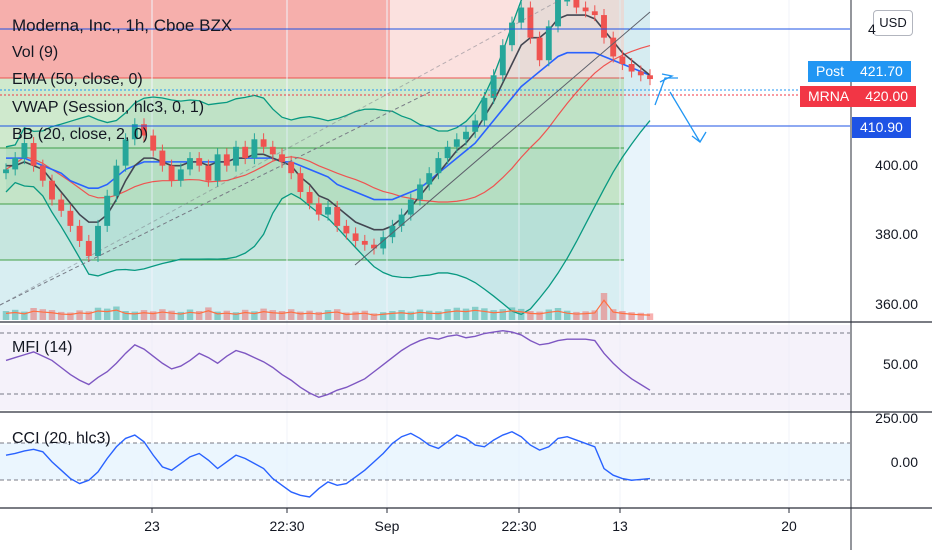 The image size is (932, 550). What do you see at coordinates (666, 91) in the screenshot?
I see `projection-up-arrow` at bounding box center [666, 91].